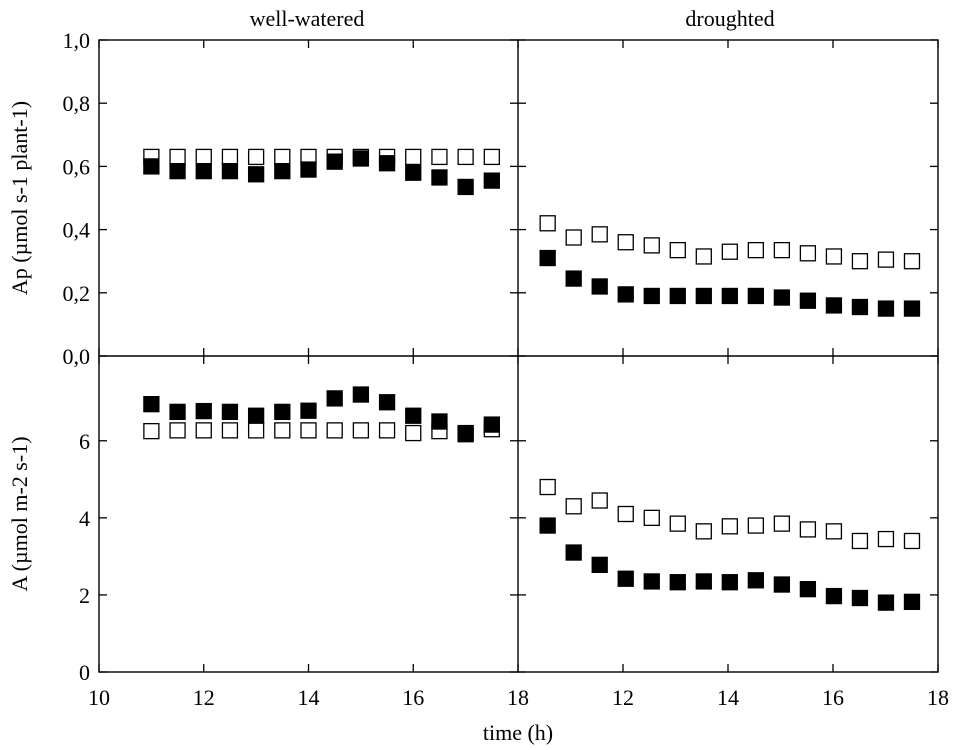  I want to click on x-tick-label: 12, so click(204, 697).